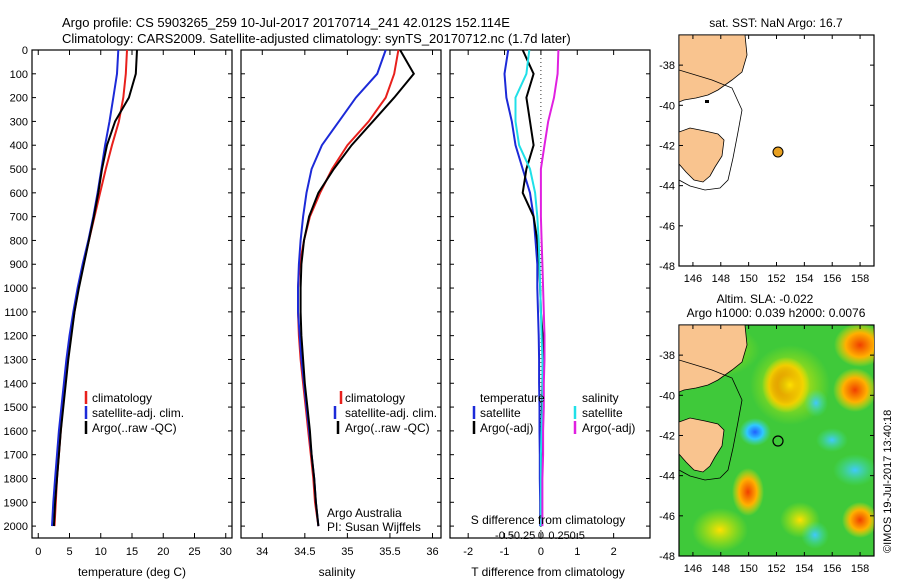 The width and height of the screenshot is (900, 580). Describe the element at coordinates (163, 552) in the screenshot. I see `x-tick-label: 20` at that location.